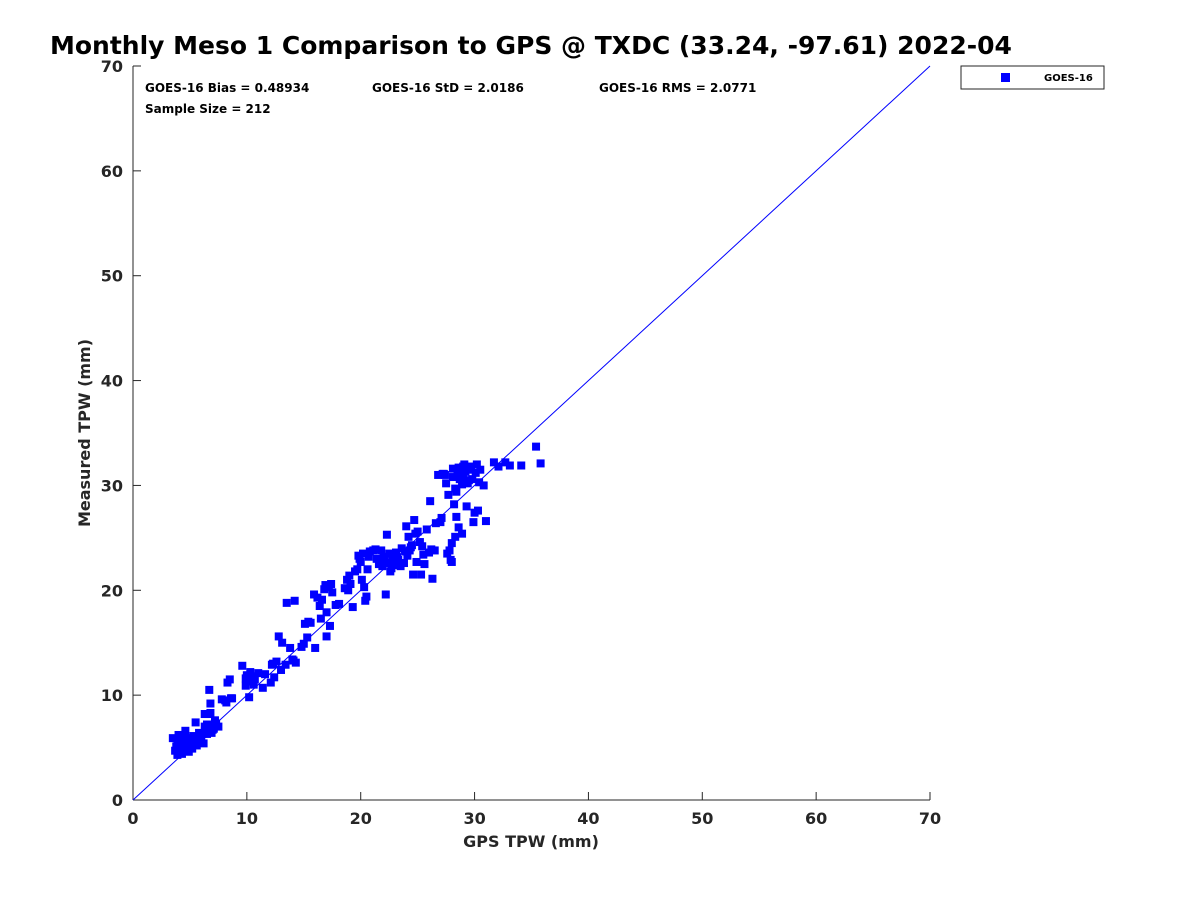  What do you see at coordinates (112, 381) in the screenshot?
I see `y-tick-label: 40` at bounding box center [112, 381].